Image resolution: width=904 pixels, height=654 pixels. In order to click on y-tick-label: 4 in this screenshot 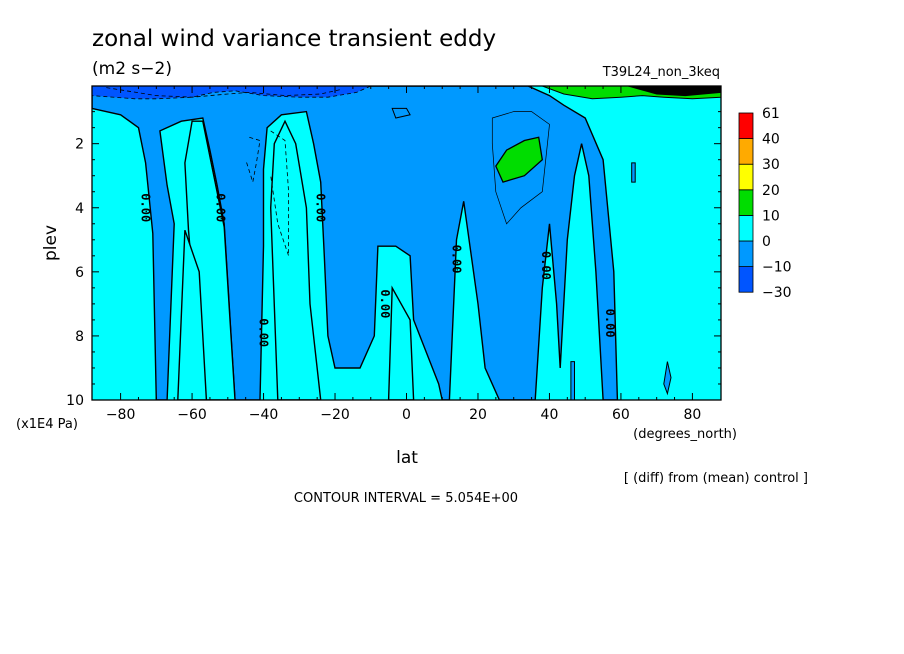, I will do `click(79, 209)`.